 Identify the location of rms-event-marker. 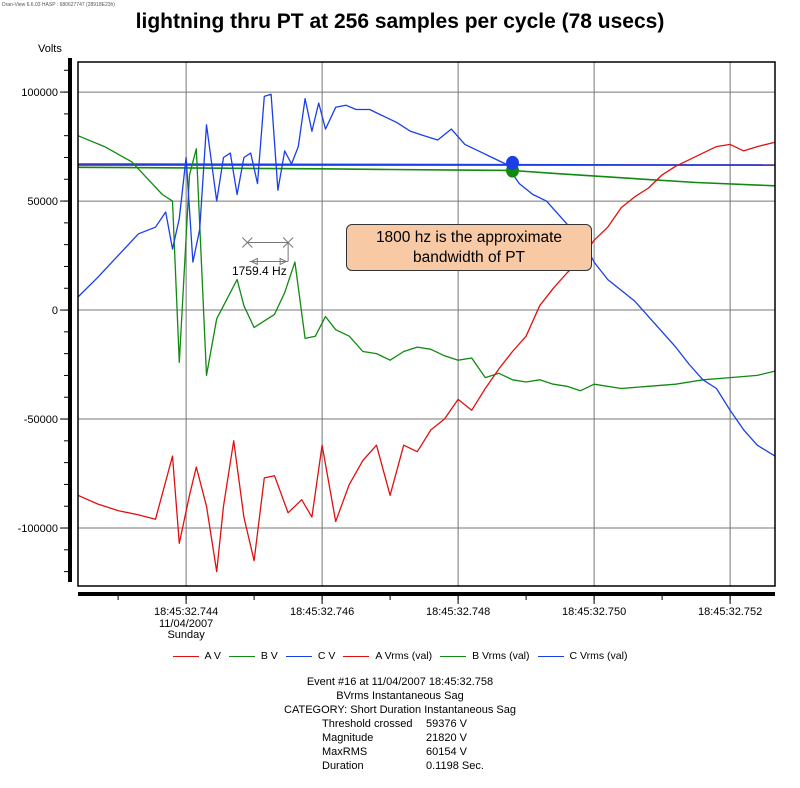
(513, 162).